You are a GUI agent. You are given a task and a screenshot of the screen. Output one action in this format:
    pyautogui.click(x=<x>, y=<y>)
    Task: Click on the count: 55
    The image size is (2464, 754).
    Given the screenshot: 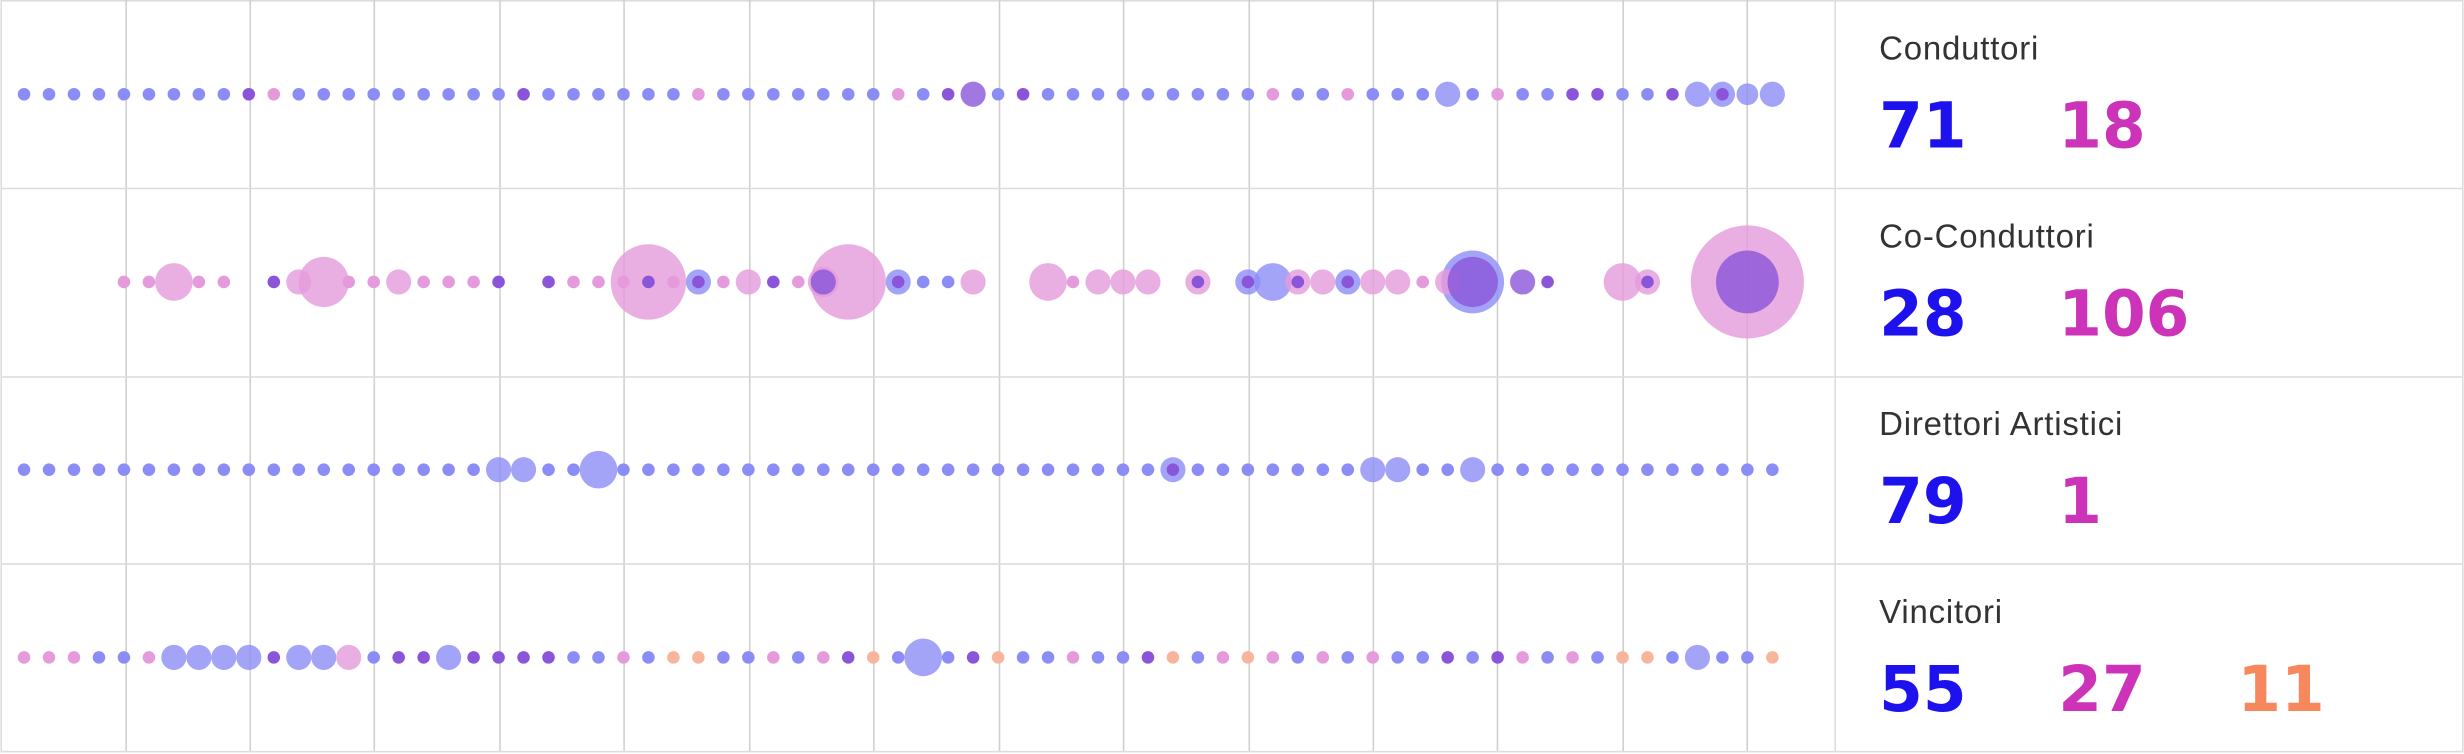 What is the action you would take?
    pyautogui.click(x=1922, y=689)
    